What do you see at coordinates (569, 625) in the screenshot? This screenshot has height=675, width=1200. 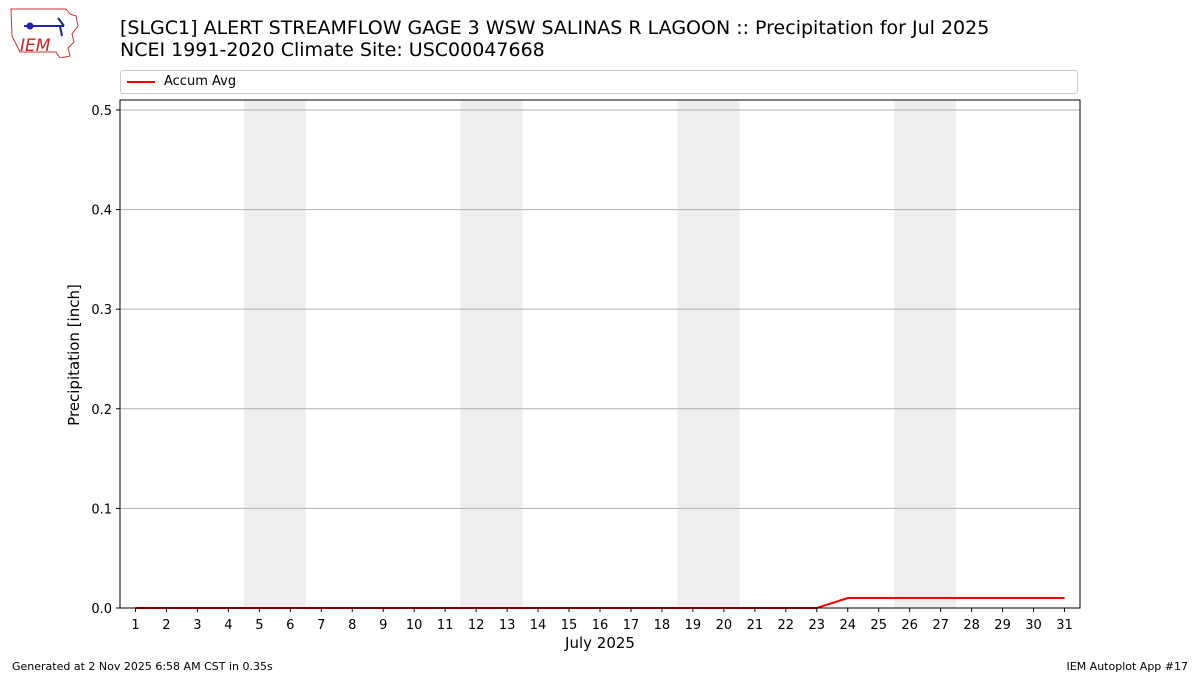 I see `x-tick-label: 15` at bounding box center [569, 625].